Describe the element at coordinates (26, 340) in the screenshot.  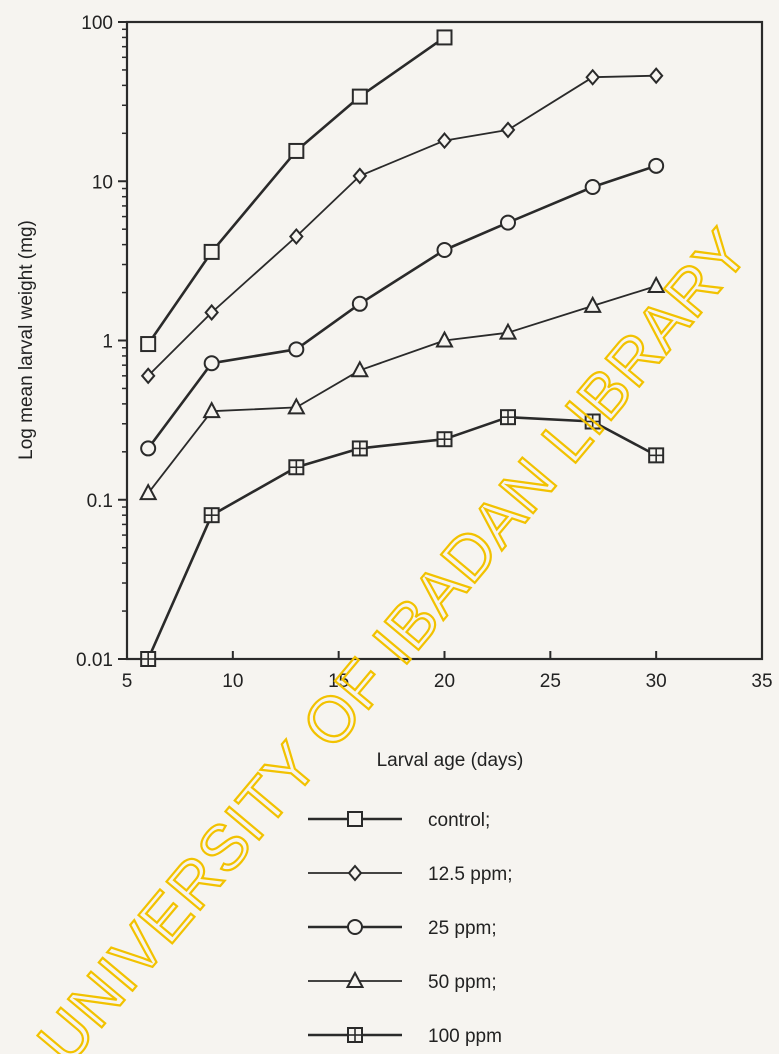
I see `y-axis-title: Log mean larval weight (mg)` at that location.